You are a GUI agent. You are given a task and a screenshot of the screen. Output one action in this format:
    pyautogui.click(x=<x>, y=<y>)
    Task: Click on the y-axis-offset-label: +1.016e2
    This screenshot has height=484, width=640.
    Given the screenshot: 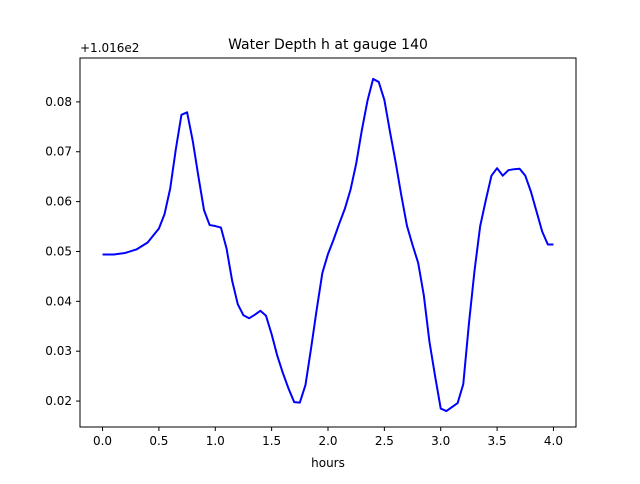 What is the action you would take?
    pyautogui.click(x=109, y=48)
    